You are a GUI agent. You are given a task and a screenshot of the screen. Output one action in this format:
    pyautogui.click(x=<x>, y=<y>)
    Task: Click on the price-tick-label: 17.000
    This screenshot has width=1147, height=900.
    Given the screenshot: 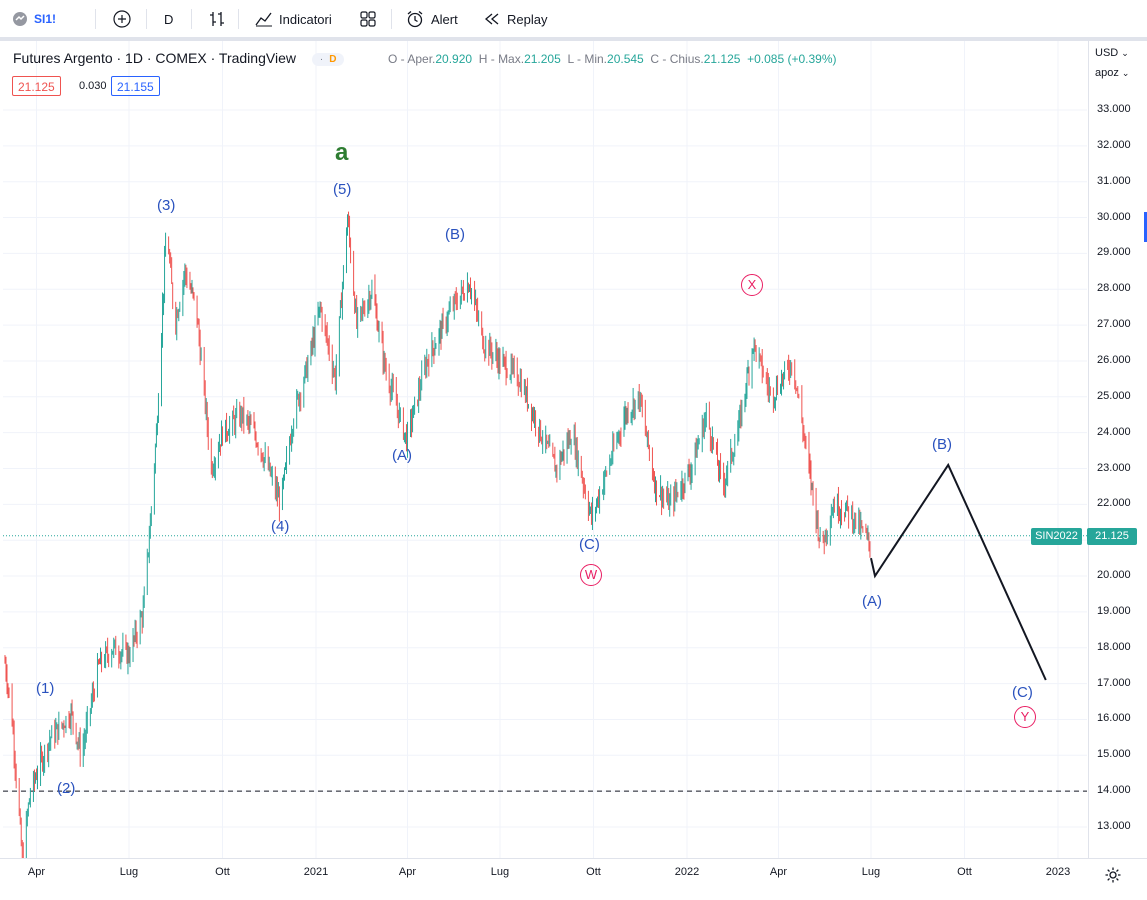 What is the action you would take?
    pyautogui.click(x=1114, y=682)
    